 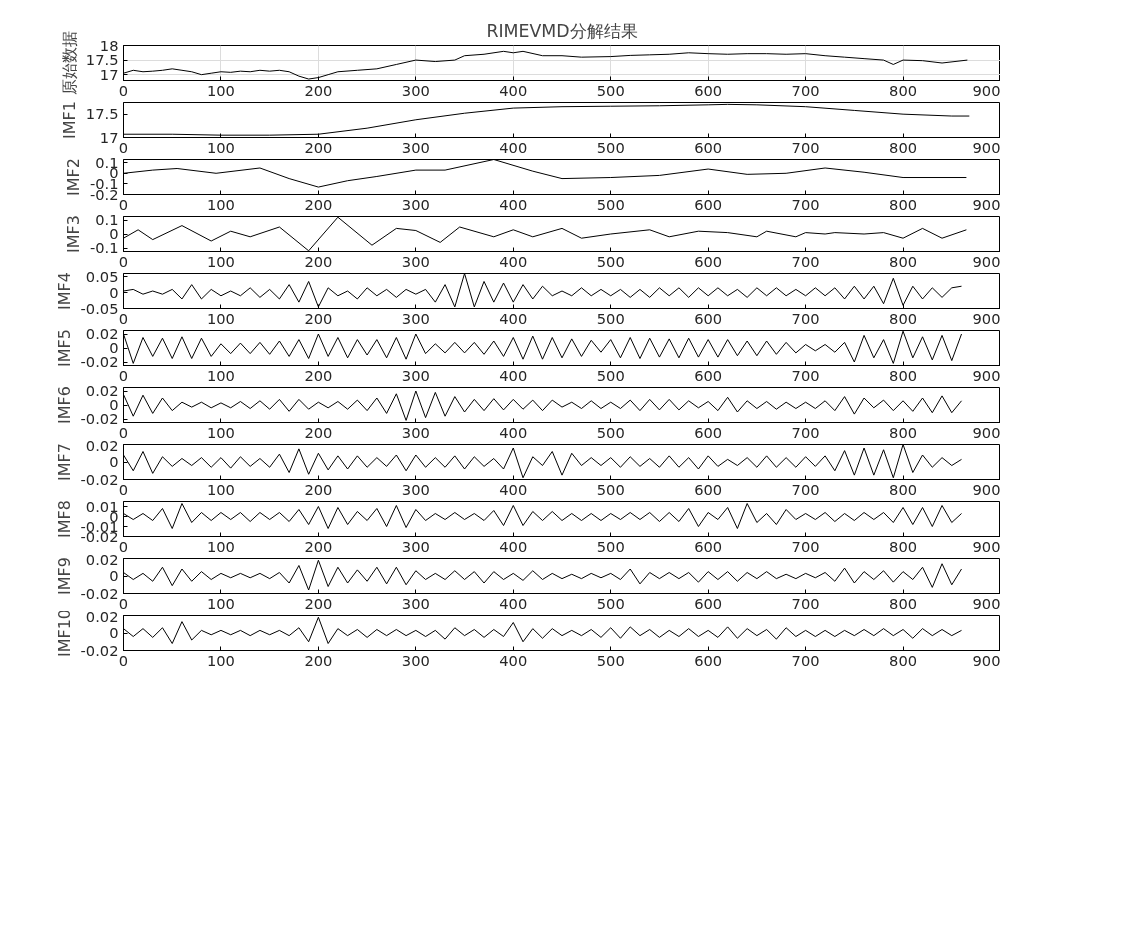 What do you see at coordinates (102, 276) in the screenshot?
I see `y-tick-label: 0.05` at bounding box center [102, 276].